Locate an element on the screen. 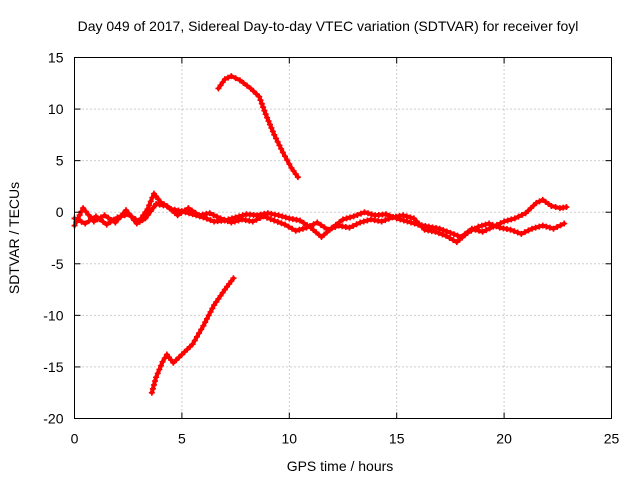 This screenshot has width=640, height=480. x-tick-label: 5 is located at coordinates (182, 439).